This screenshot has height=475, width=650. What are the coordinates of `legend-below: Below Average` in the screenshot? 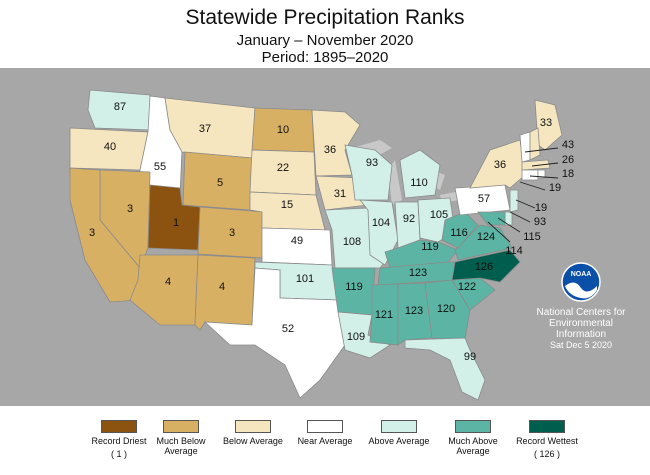 It's located at (253, 433).